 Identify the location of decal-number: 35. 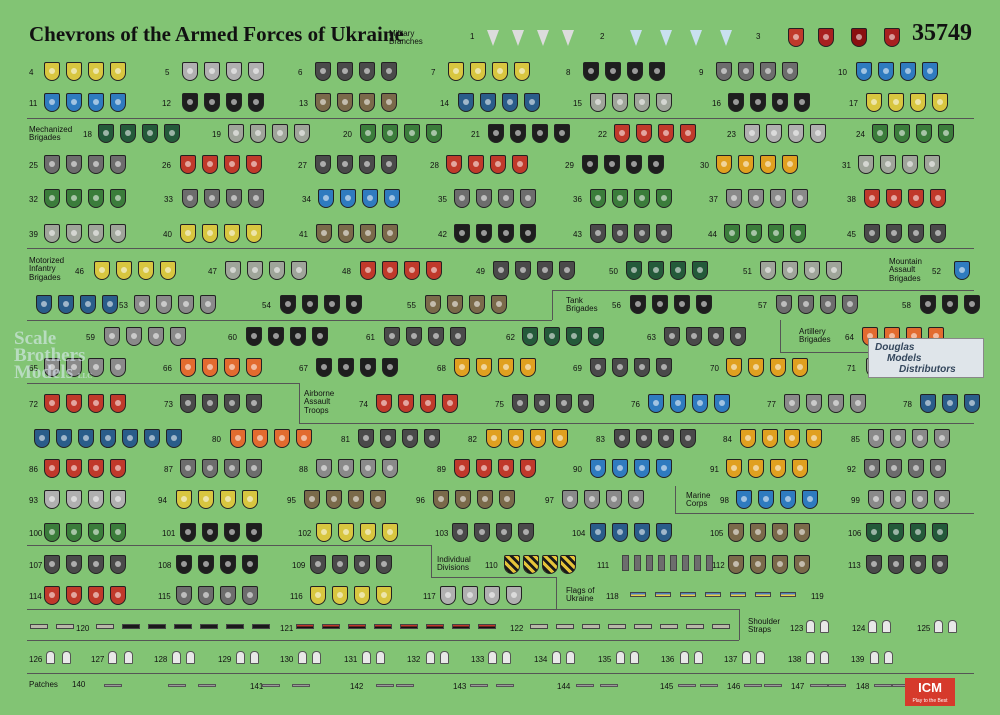
(442, 199).